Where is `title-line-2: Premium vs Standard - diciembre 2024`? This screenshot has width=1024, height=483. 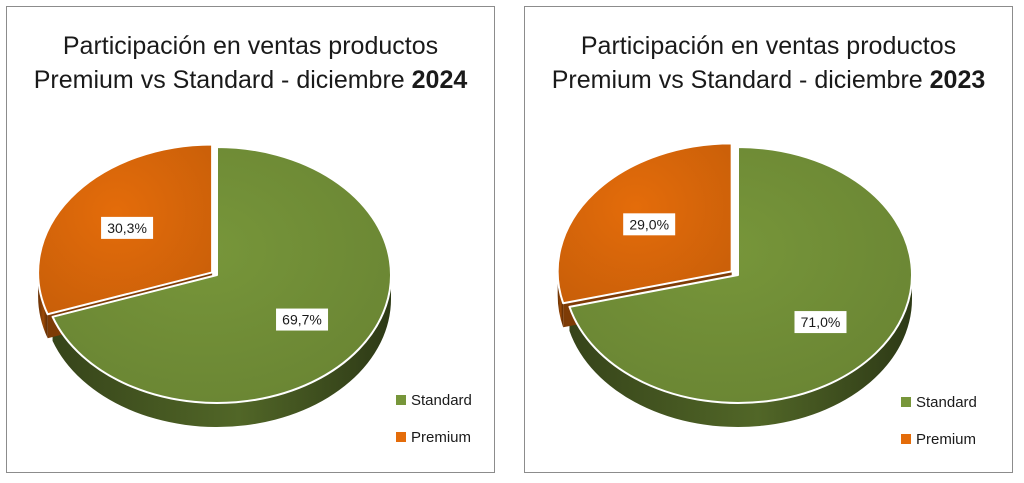 title-line-2: Premium vs Standard - diciembre 2024 is located at coordinates (250, 80).